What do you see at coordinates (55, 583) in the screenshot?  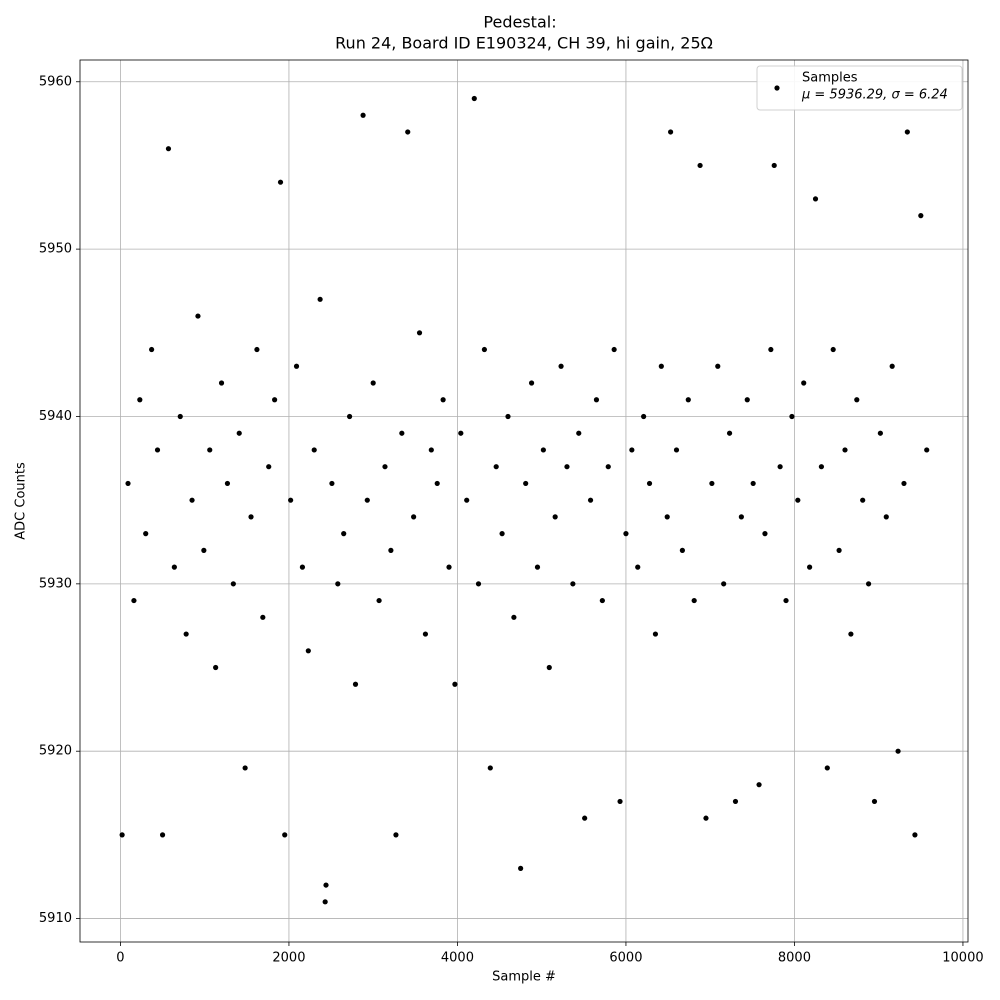 I see `y-tick-label: 5930` at bounding box center [55, 583].